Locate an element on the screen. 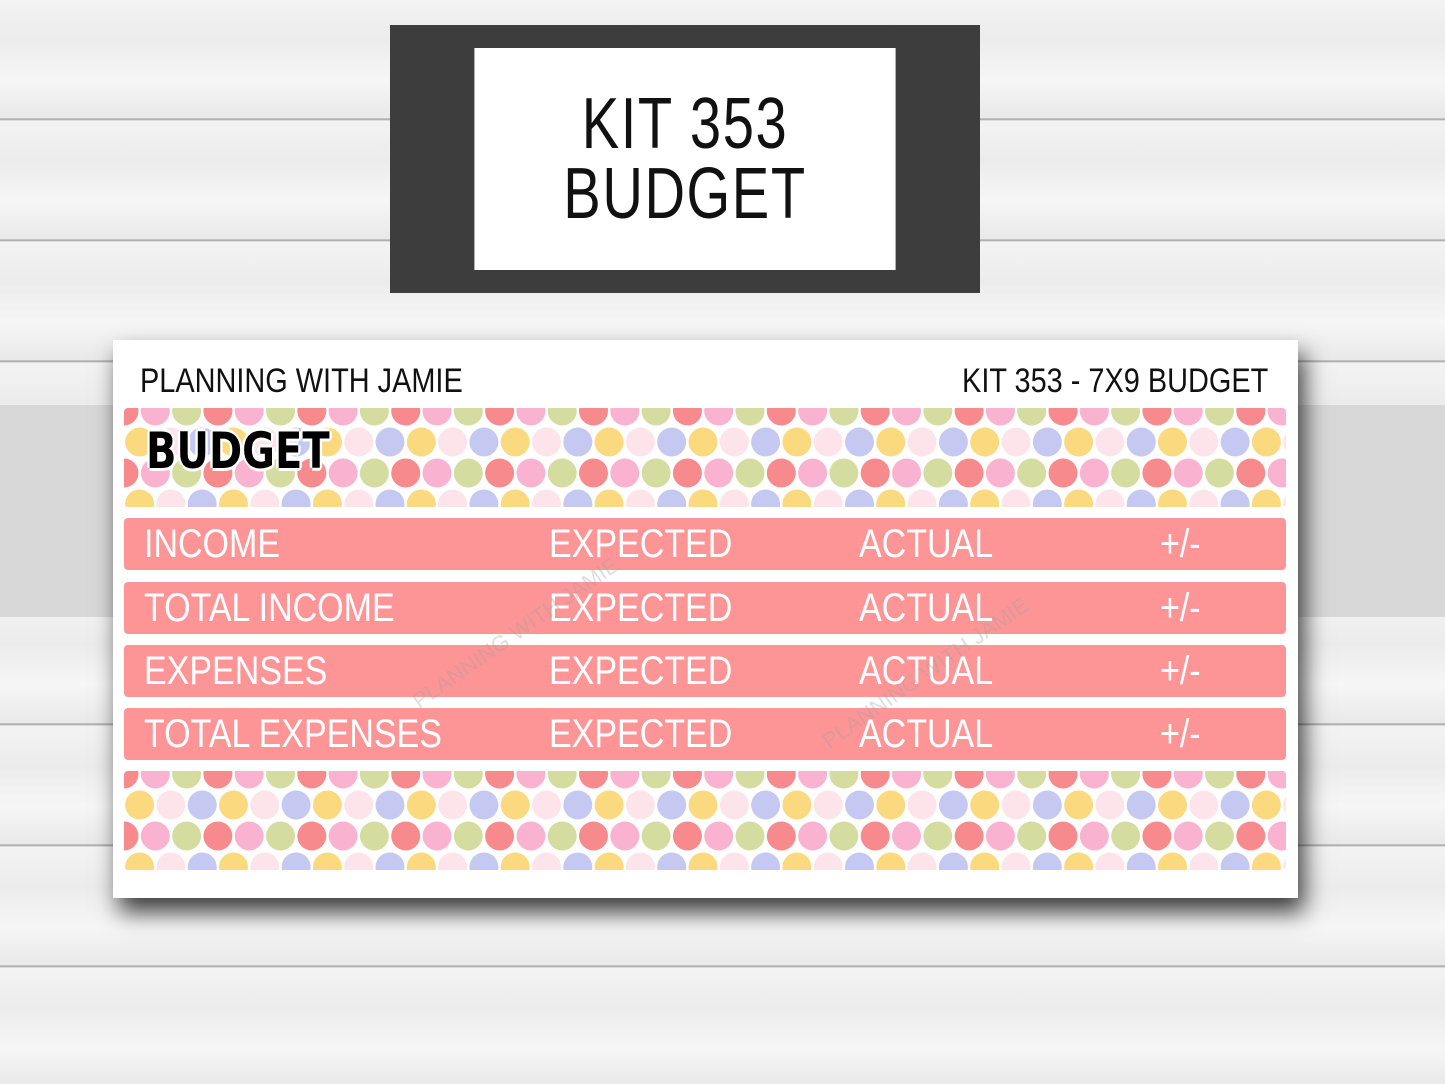 This screenshot has height=1084, width=1445. title-card-inner: KIT 353 BUDGET is located at coordinates (685, 159).